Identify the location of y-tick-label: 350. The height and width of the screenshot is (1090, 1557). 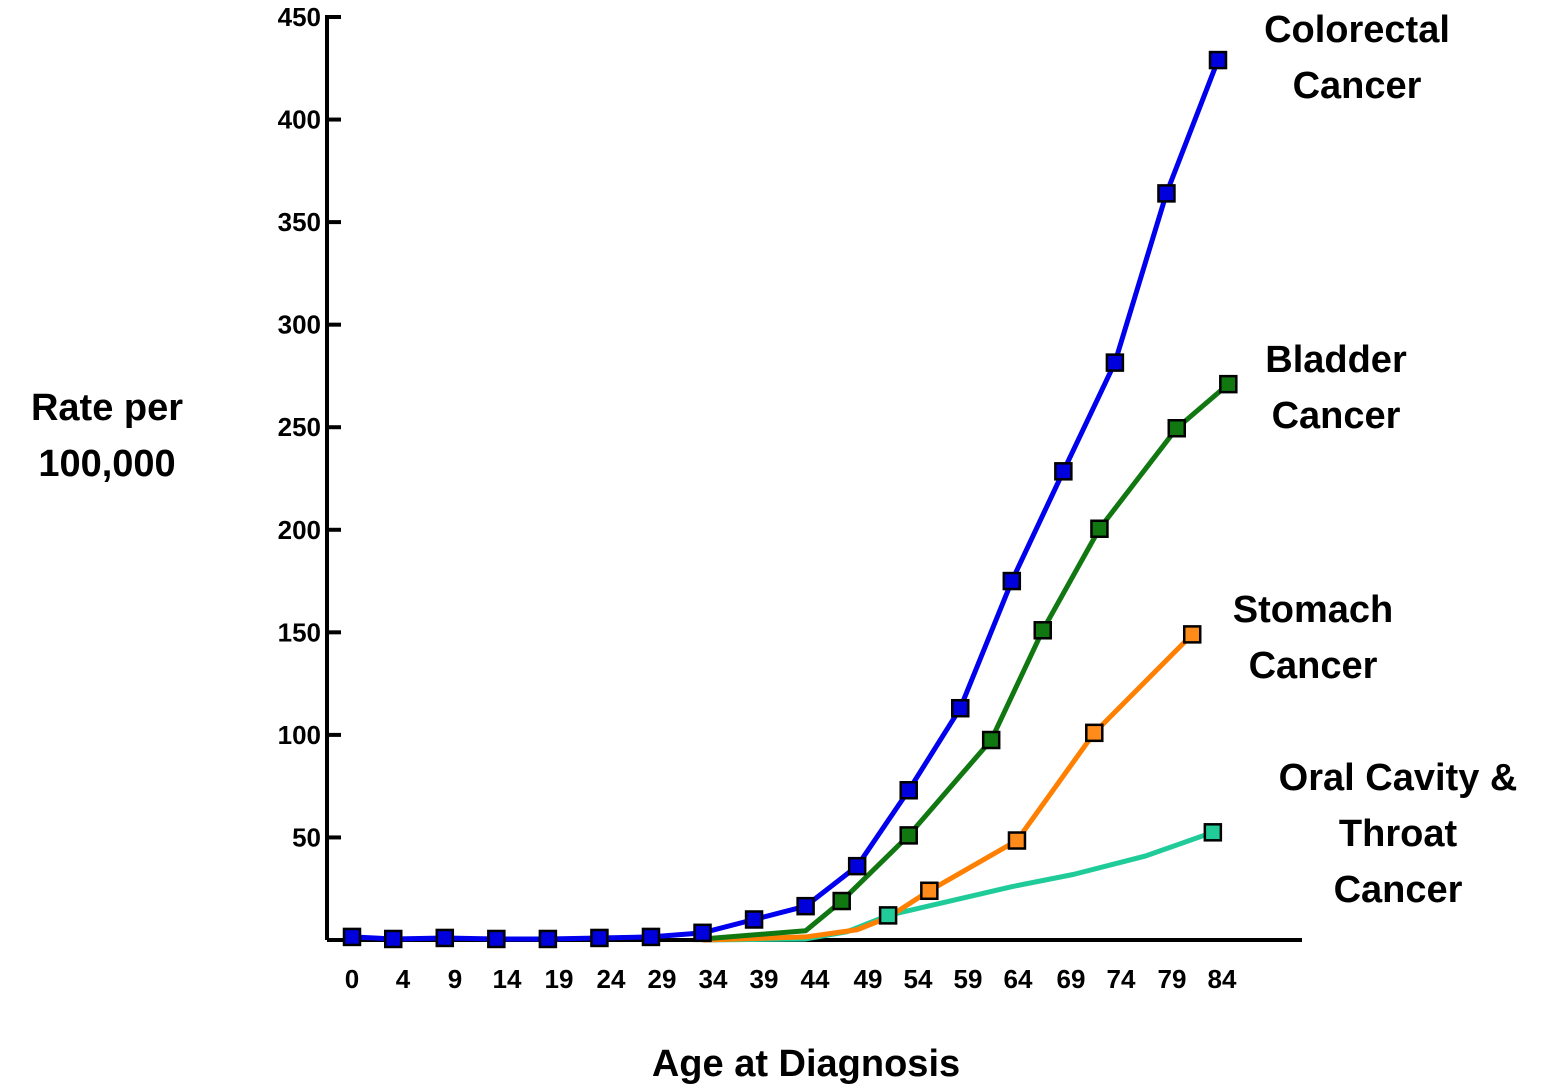
(299, 222).